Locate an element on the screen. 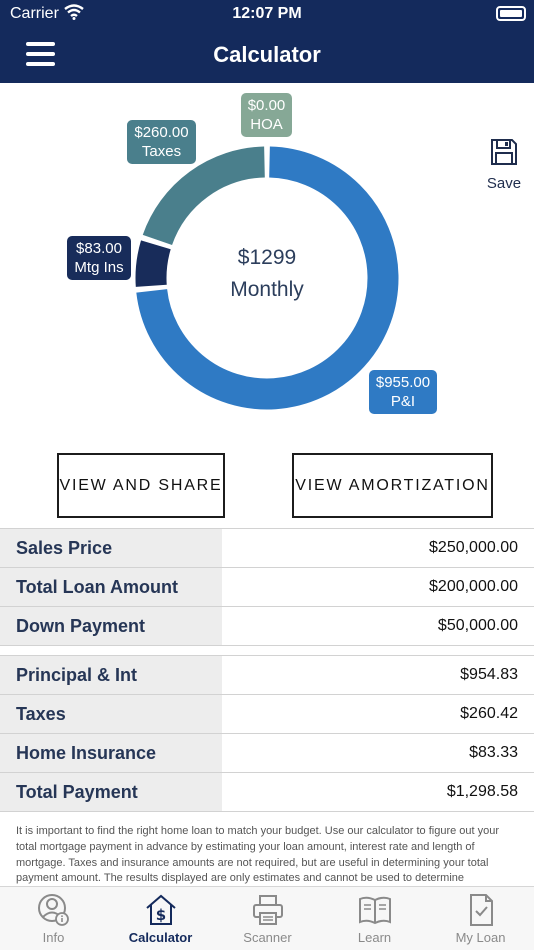 This screenshot has width=534, height=950. status-time: 12:07 PM is located at coordinates (267, 13).